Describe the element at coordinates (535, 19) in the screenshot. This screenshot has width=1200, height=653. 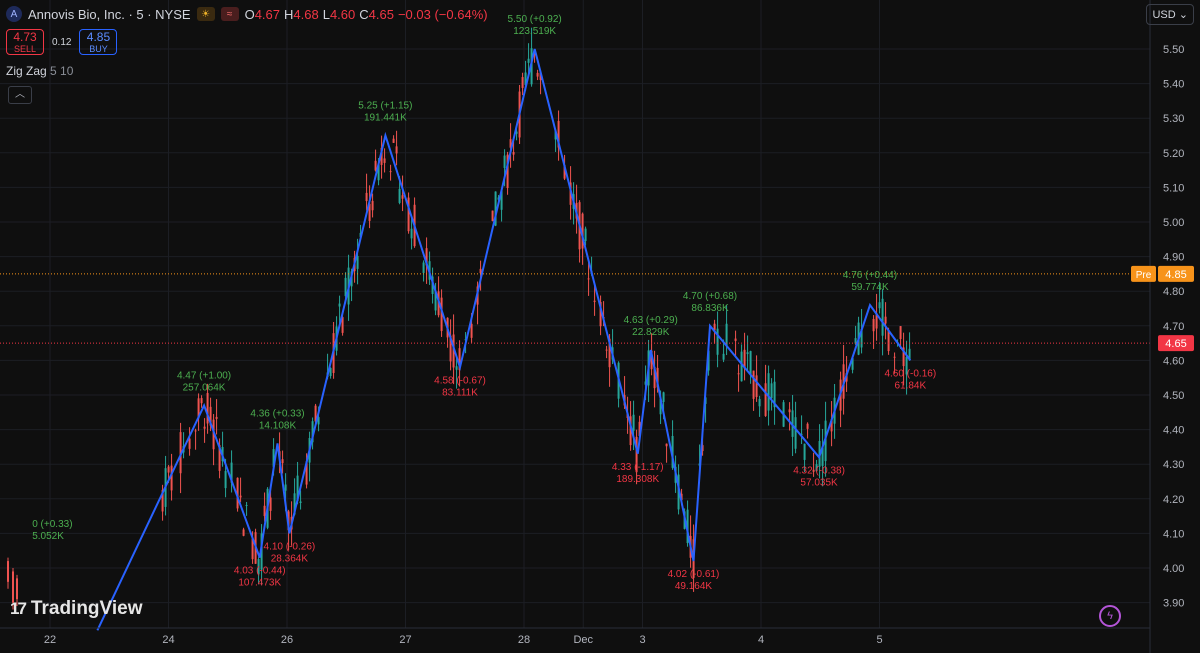
I see `pivot-high-label: 5.50 (+0.92)` at that location.